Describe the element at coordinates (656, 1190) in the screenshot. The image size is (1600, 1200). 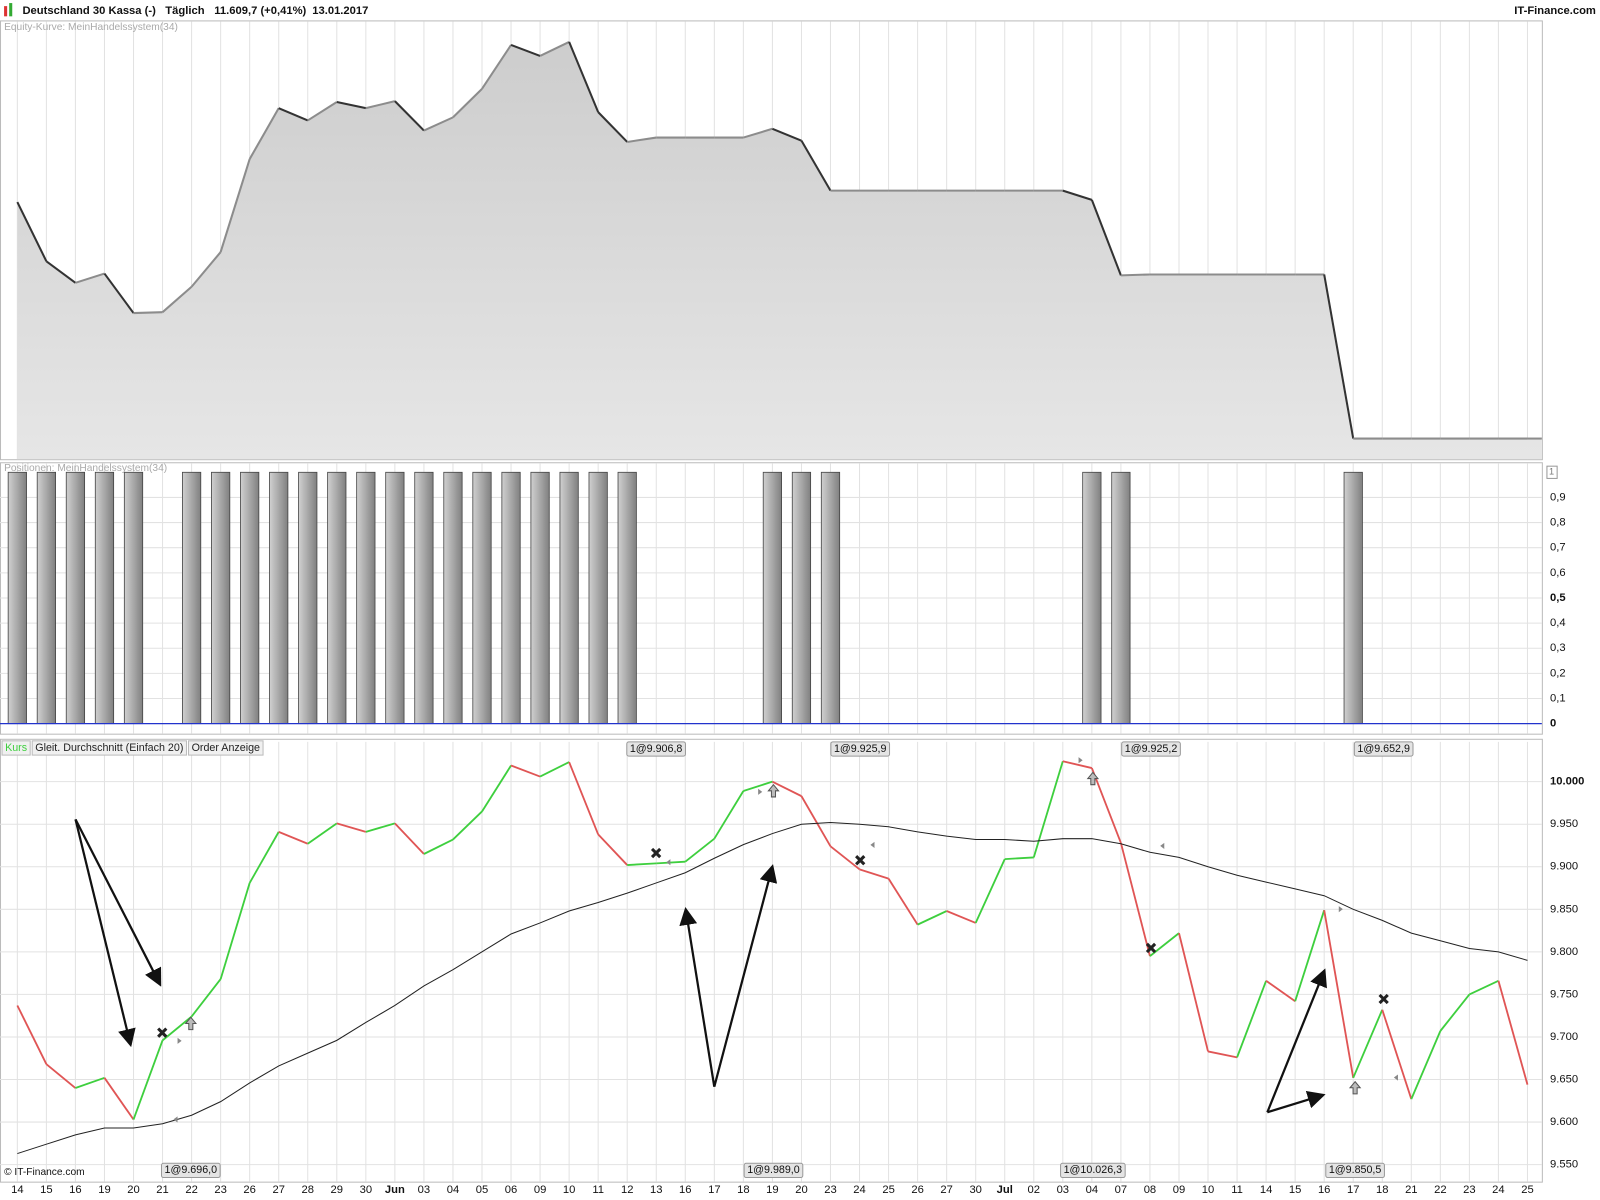
I see `x-tick-label: 13` at that location.